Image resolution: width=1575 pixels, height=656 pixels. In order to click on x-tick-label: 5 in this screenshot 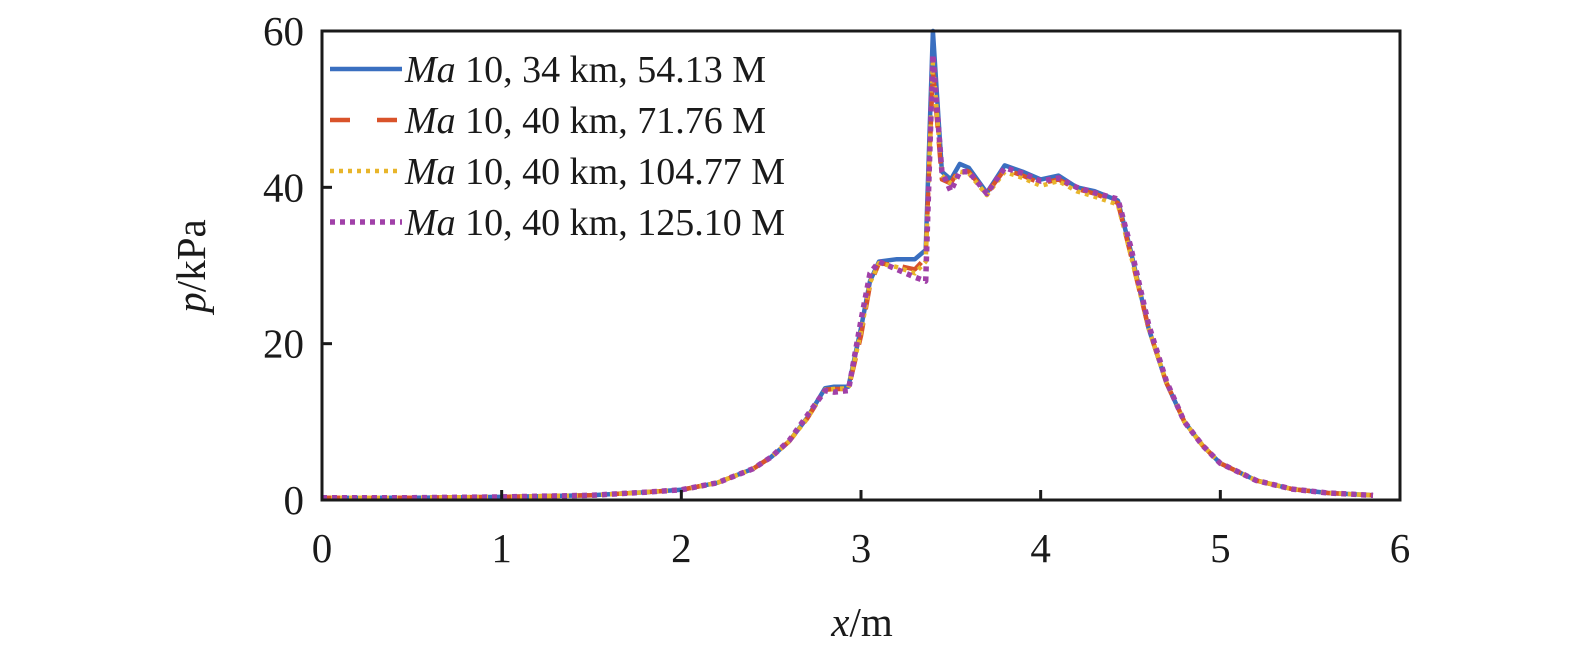, I will do `click(1220, 548)`.